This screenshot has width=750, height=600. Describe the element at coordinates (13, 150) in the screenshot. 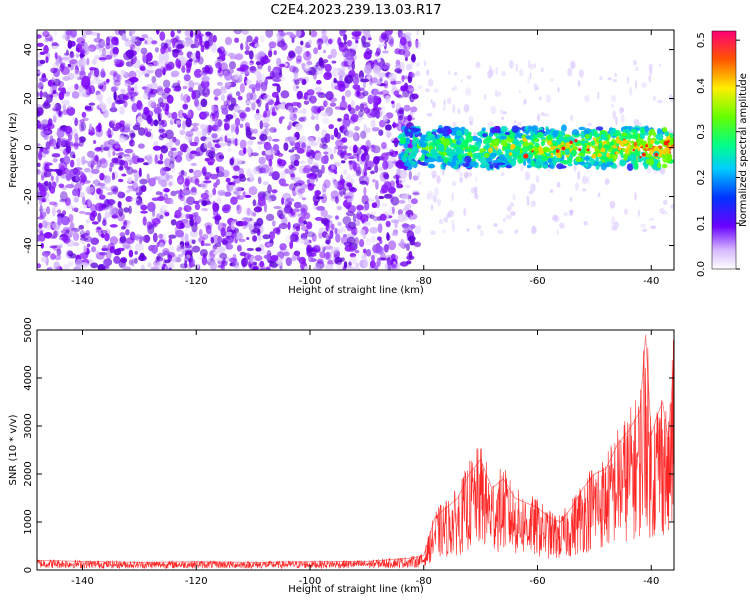

I see `heatmap-y-axis-label: Frequency (Hz)` at that location.